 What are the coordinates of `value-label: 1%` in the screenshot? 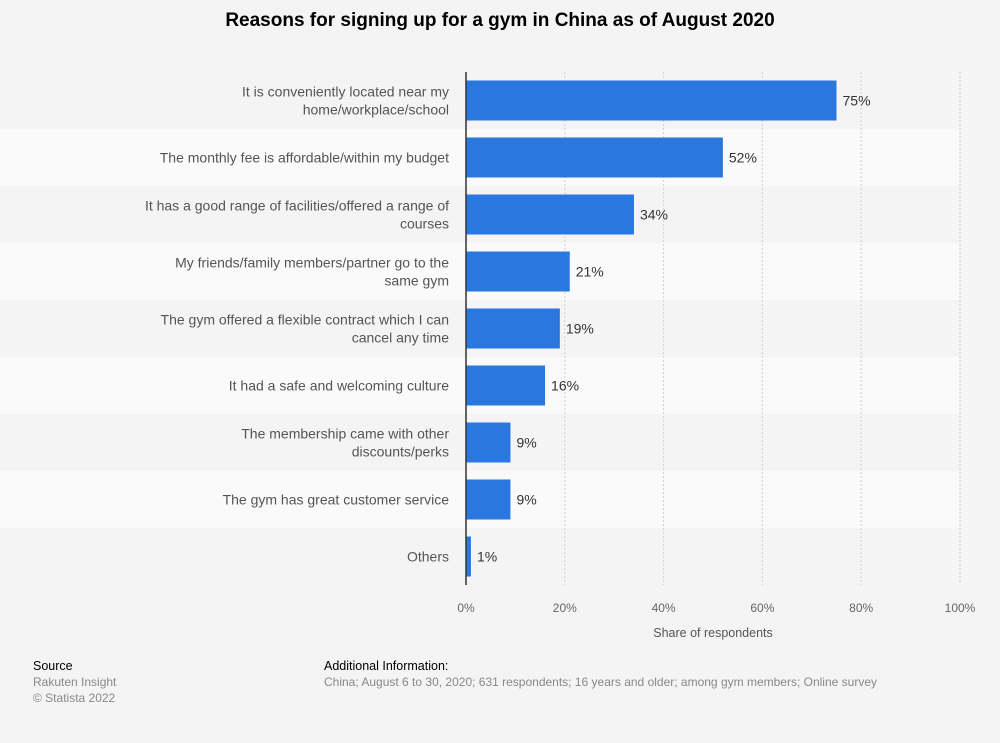 It's located at (487, 557).